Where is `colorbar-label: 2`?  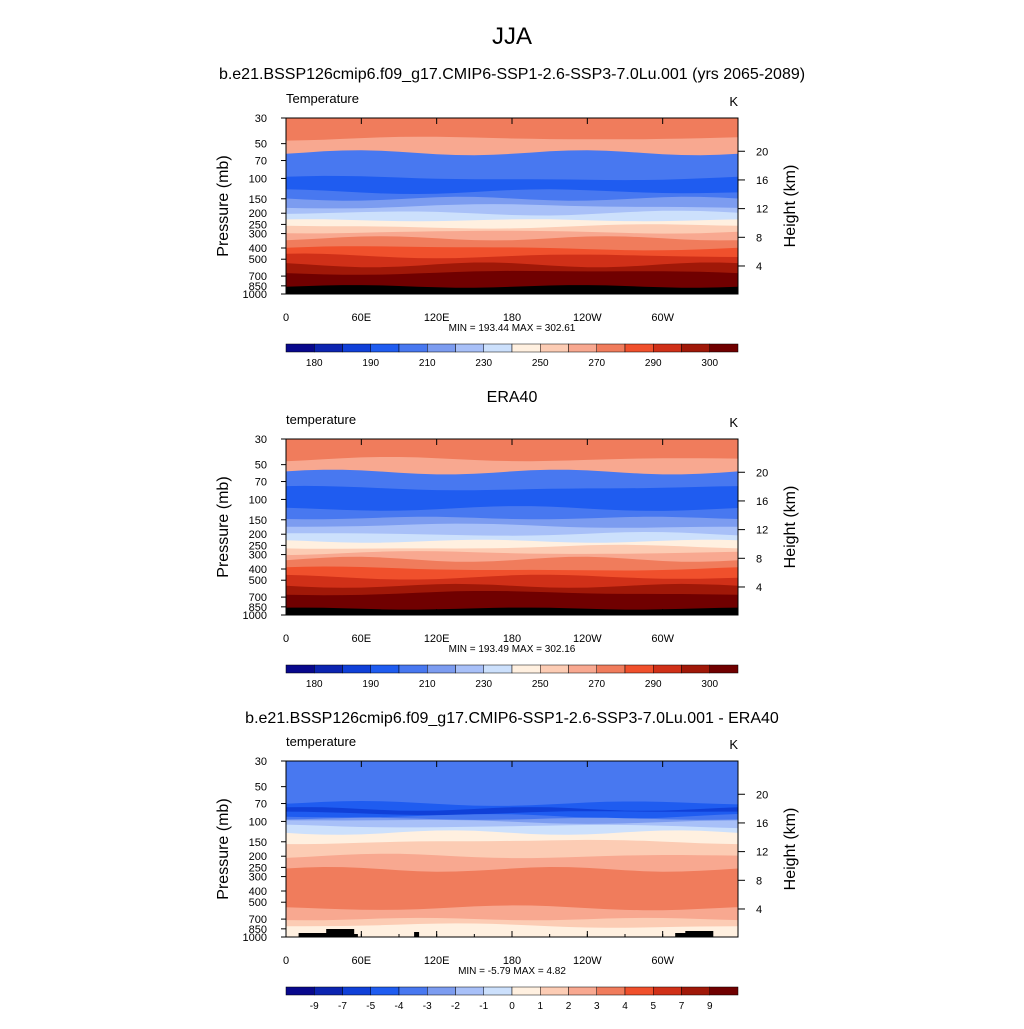 colorbar-label: 2 is located at coordinates (569, 1006).